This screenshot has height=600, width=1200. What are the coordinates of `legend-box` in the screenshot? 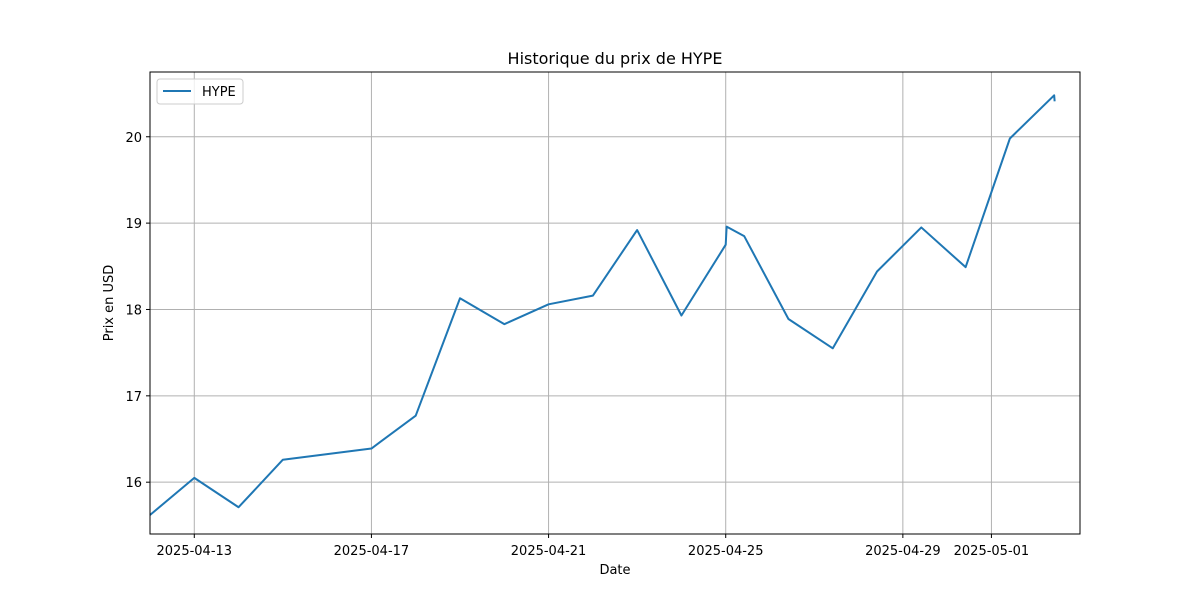 It's located at (200, 91).